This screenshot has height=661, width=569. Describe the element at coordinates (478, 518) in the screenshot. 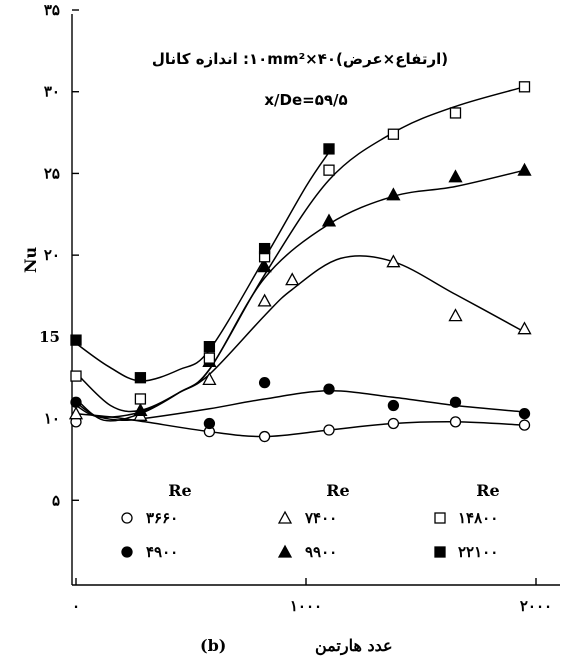

I see `legend-label-14800: ۱۴۸۰۰` at that location.